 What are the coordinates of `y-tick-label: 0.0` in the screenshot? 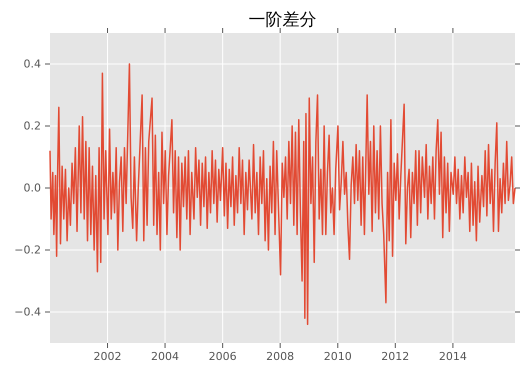 It's located at (32, 188).